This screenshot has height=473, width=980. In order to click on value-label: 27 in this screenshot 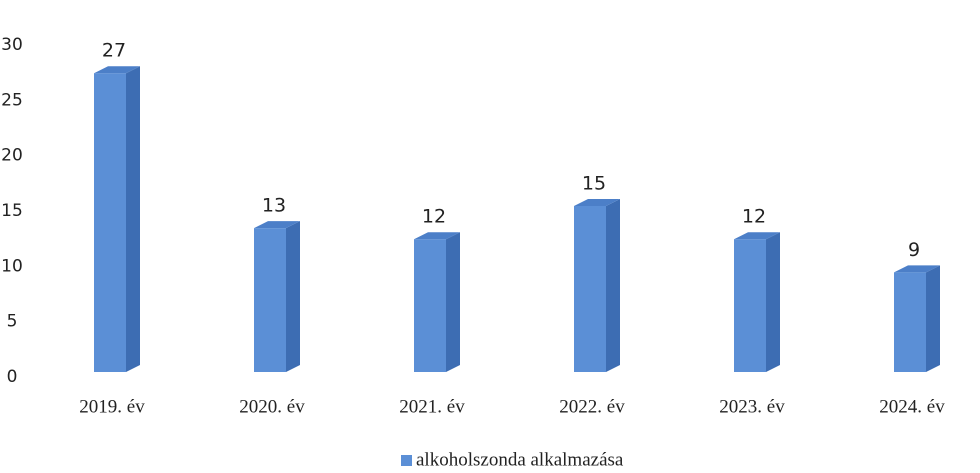, I will do `click(114, 51)`.